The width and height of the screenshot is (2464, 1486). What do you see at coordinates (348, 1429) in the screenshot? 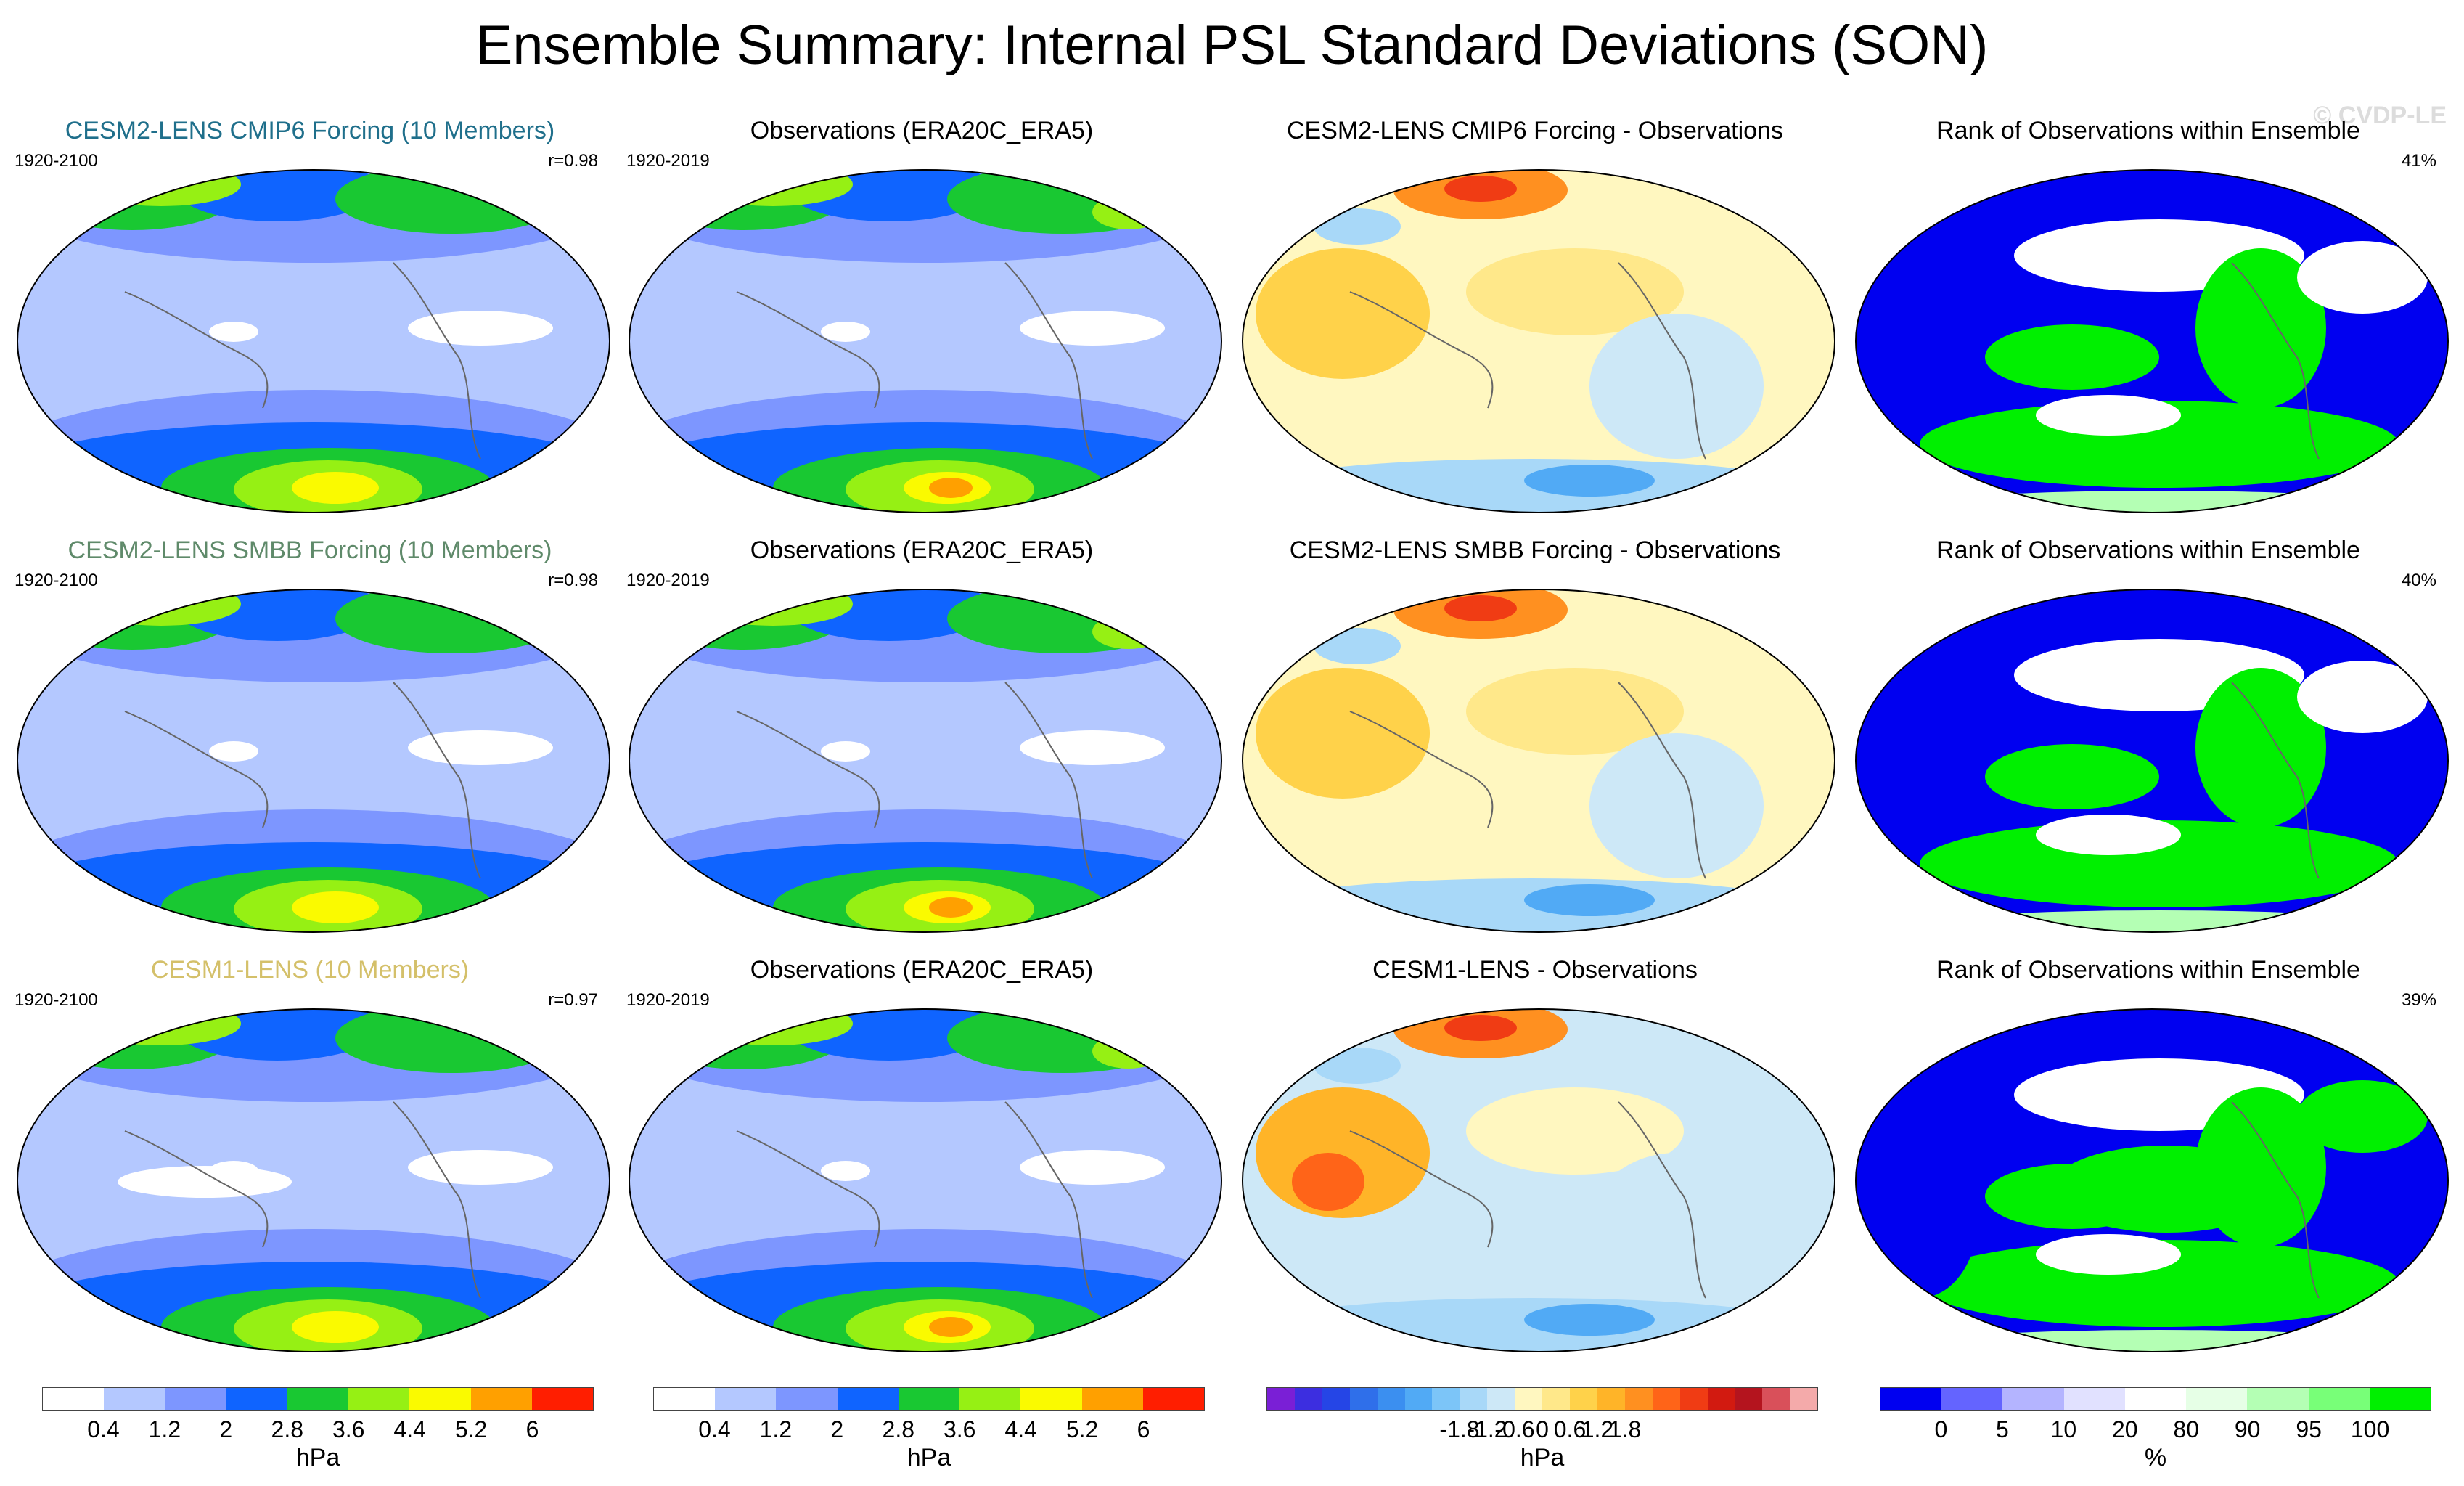
I see `colorbar-tick-label: 3.6` at bounding box center [348, 1429].